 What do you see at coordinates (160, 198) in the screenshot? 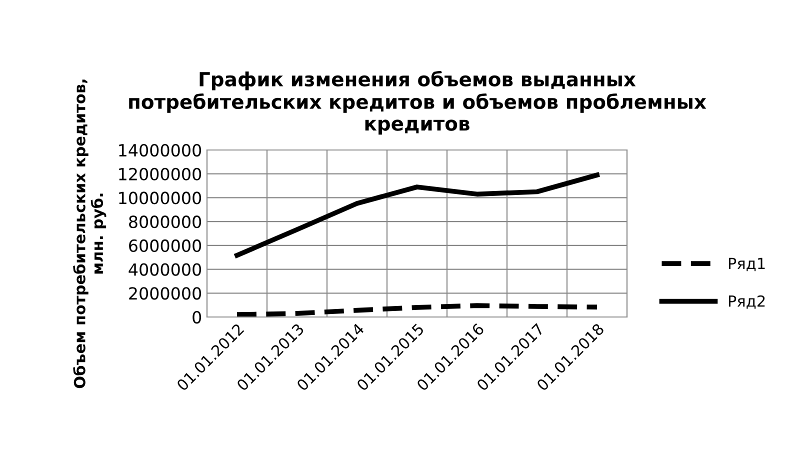
I see `y-tick-label: 10000000` at bounding box center [160, 198].